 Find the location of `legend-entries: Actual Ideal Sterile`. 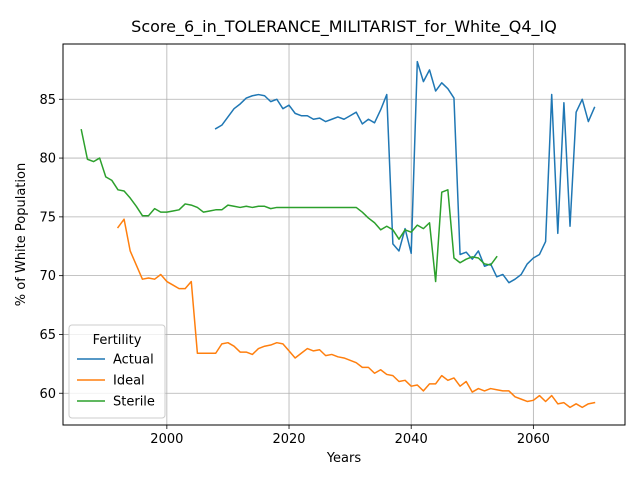

legend-entries: Actual Ideal Sterile is located at coordinates (116, 381).